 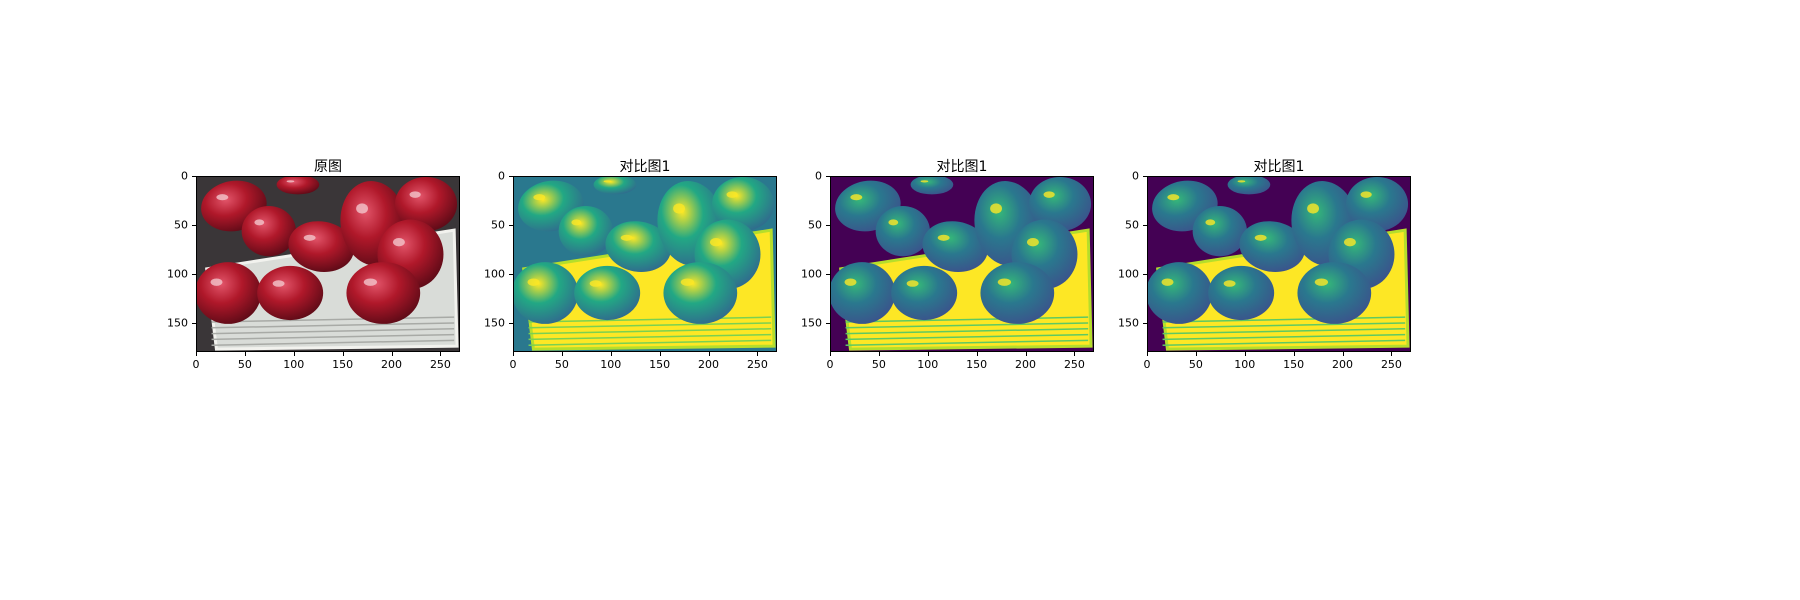 What do you see at coordinates (830, 364) in the screenshot?
I see `x-tick-label: 0` at bounding box center [830, 364].